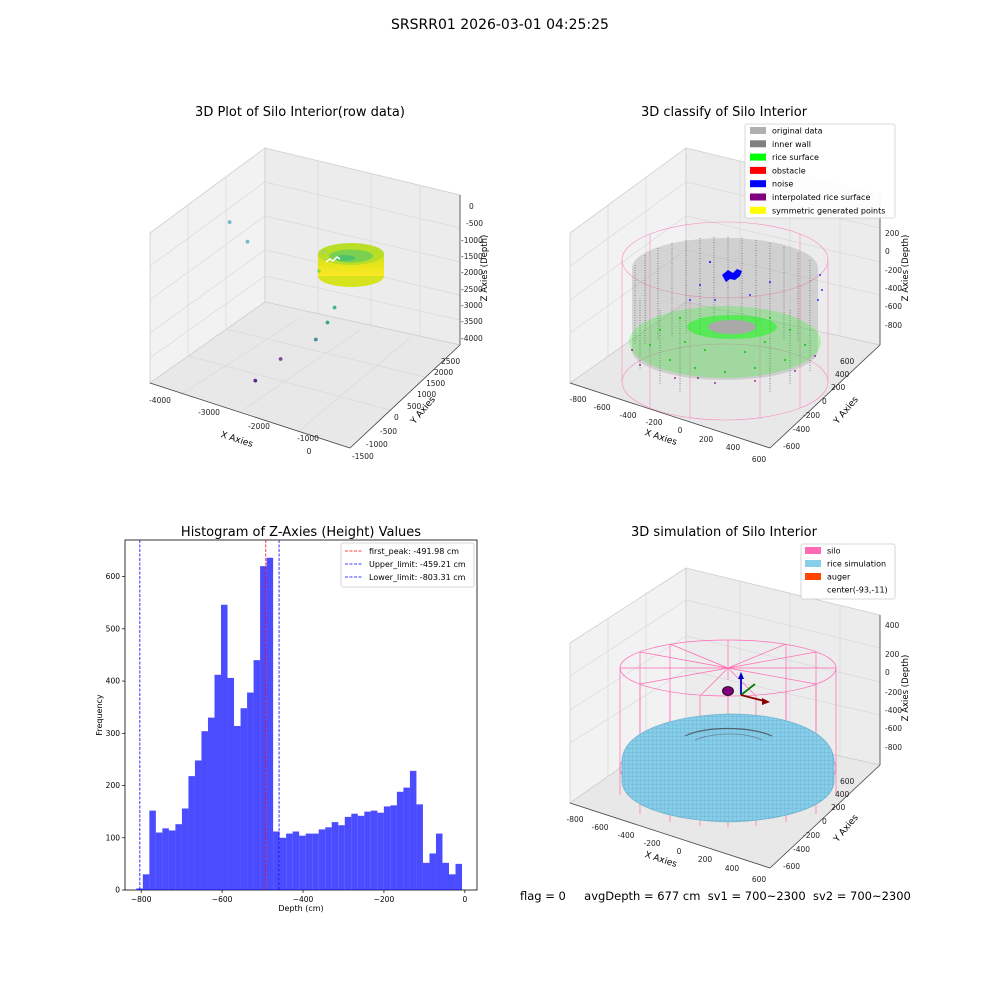 This screenshot has width=1000, height=1000. What do you see at coordinates (471, 206) in the screenshot?
I see `z-tick-label: 0` at bounding box center [471, 206].